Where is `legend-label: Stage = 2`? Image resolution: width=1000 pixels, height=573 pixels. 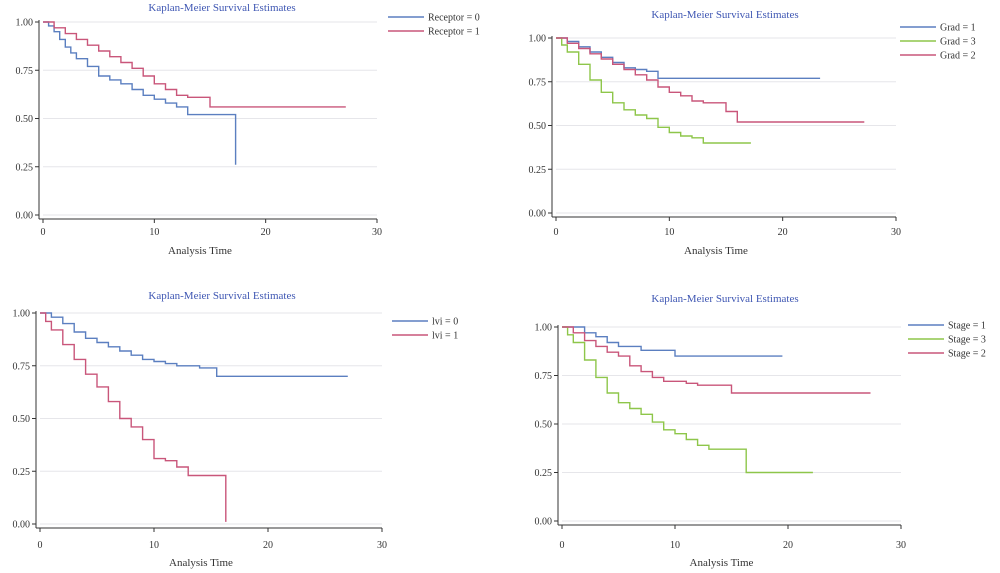 legend-label: Stage = 2 is located at coordinates (967, 354).